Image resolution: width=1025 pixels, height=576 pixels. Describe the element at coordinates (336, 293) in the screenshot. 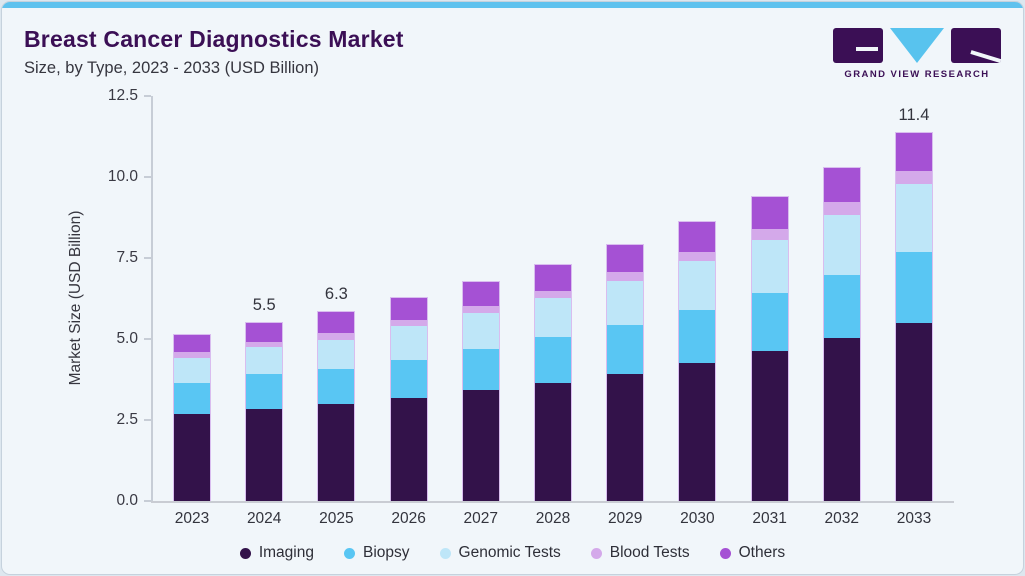

I see `bar-value-label-2025: 6.3` at that location.